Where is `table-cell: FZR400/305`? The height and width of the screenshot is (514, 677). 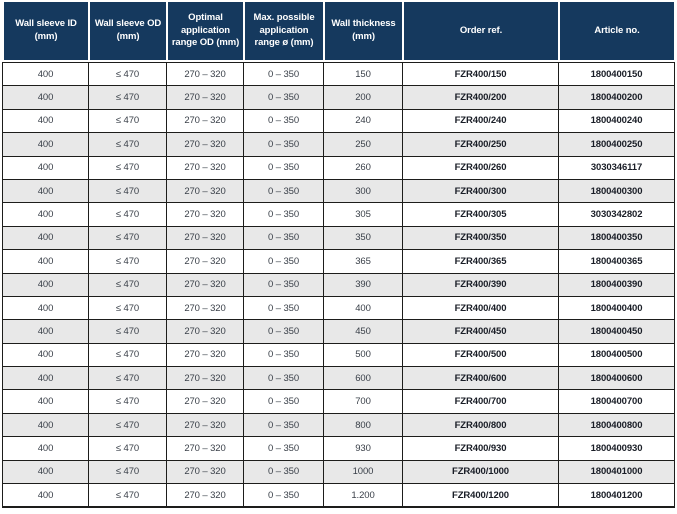
table-cell: FZR400/305 is located at coordinates (480, 214).